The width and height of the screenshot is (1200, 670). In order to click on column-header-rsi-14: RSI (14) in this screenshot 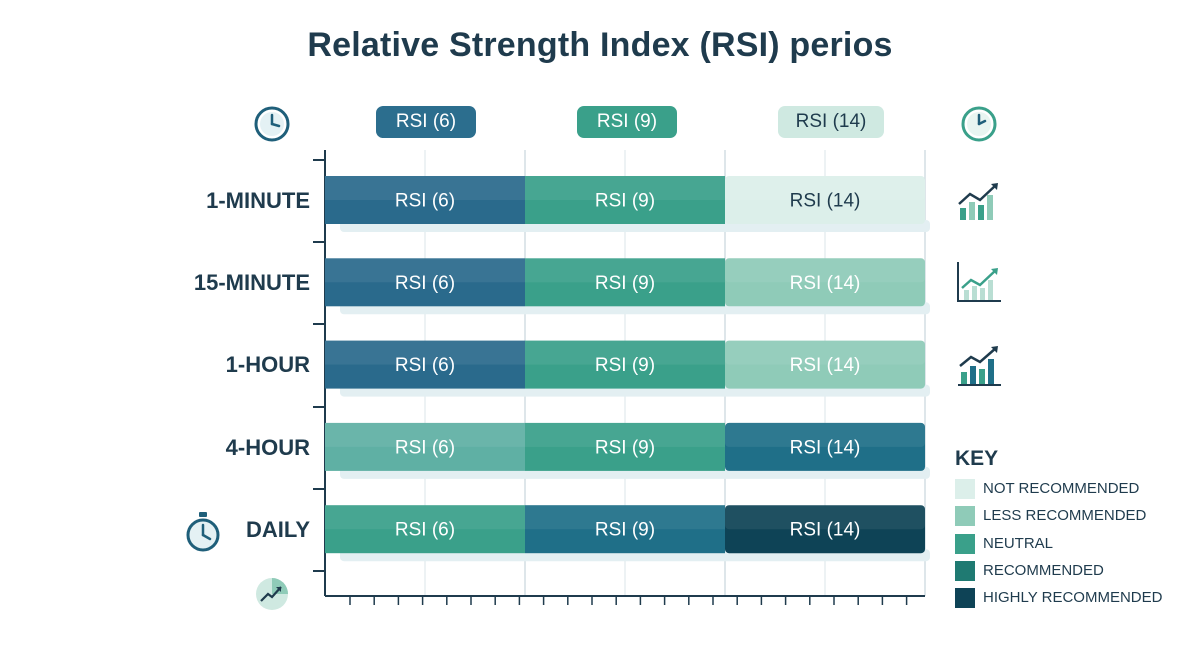, I will do `click(831, 122)`.